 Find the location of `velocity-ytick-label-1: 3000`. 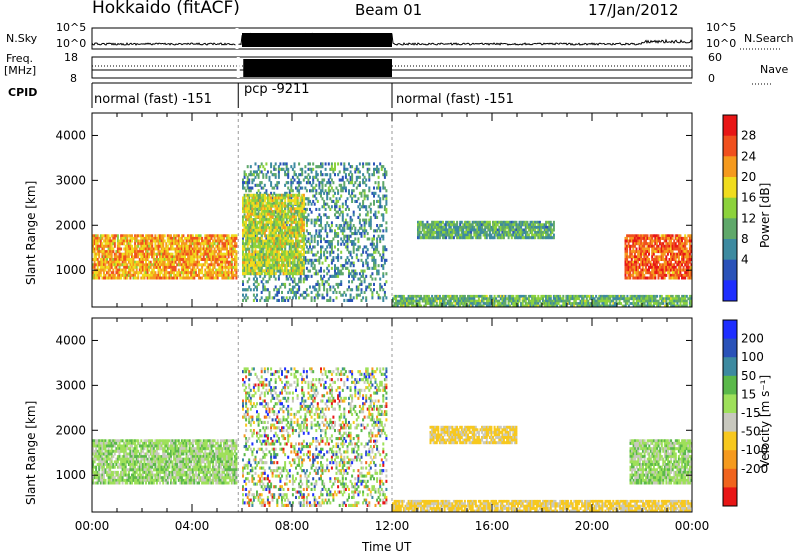

velocity-ytick-label-1: 3000 is located at coordinates (70, 385).